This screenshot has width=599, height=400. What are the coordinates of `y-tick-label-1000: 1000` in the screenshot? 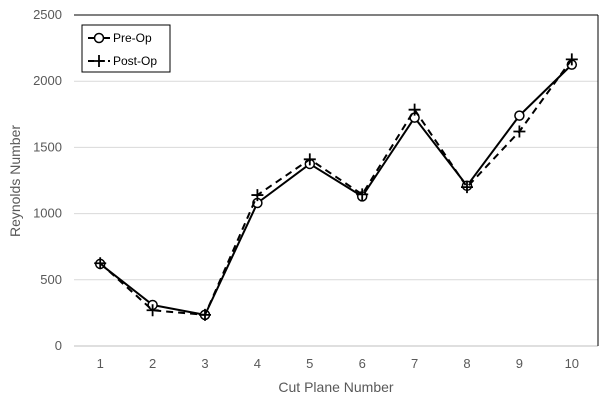 It's located at (47, 213).